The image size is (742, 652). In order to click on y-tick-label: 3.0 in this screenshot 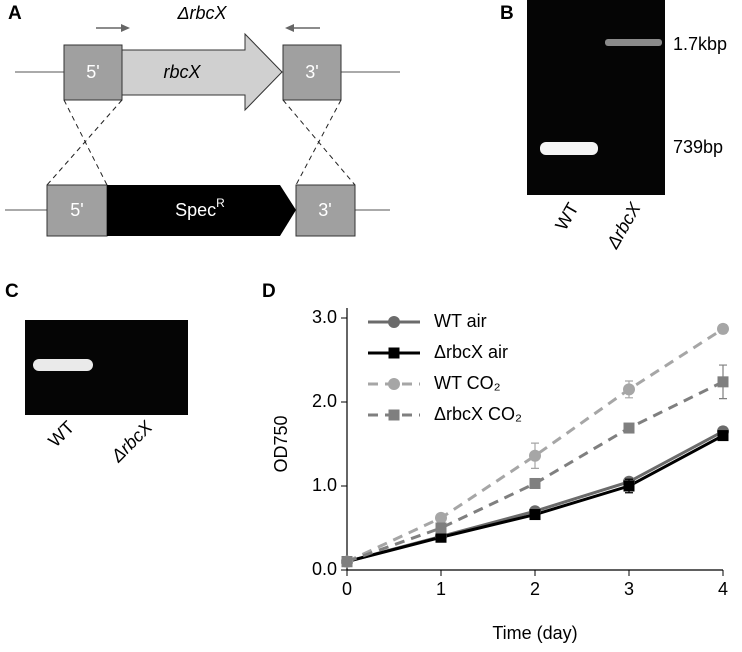, I will do `click(324, 317)`.